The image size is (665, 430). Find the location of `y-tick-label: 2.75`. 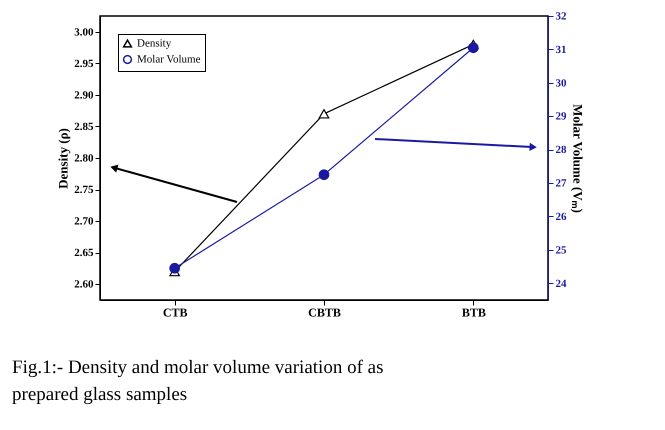

y-tick-label: 2.75 is located at coordinates (84, 190).